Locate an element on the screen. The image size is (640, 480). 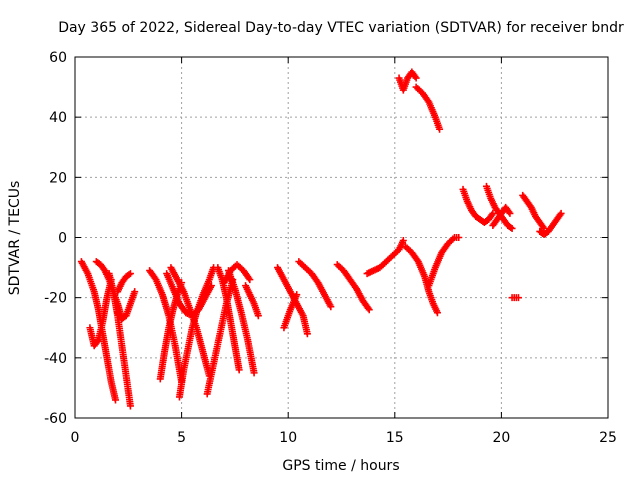
y-axis-label: SDTVAR / TECUs is located at coordinates (15, 238).